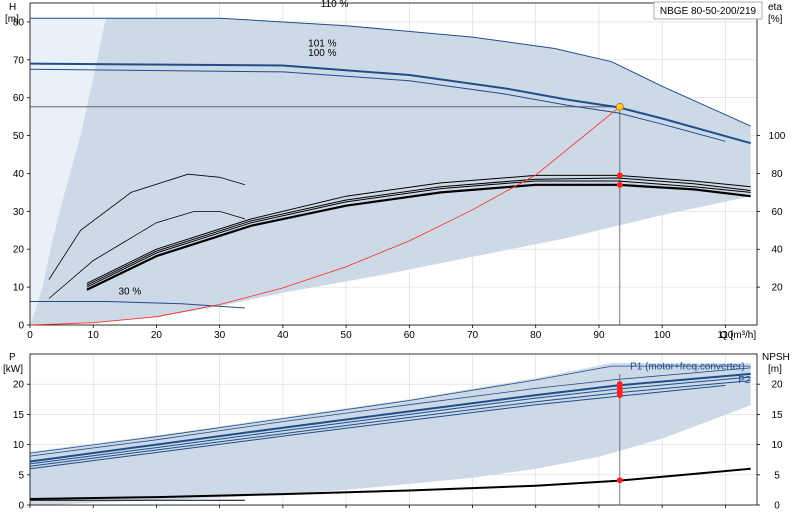  I want to click on y-tick-label: 30, so click(19, 212).